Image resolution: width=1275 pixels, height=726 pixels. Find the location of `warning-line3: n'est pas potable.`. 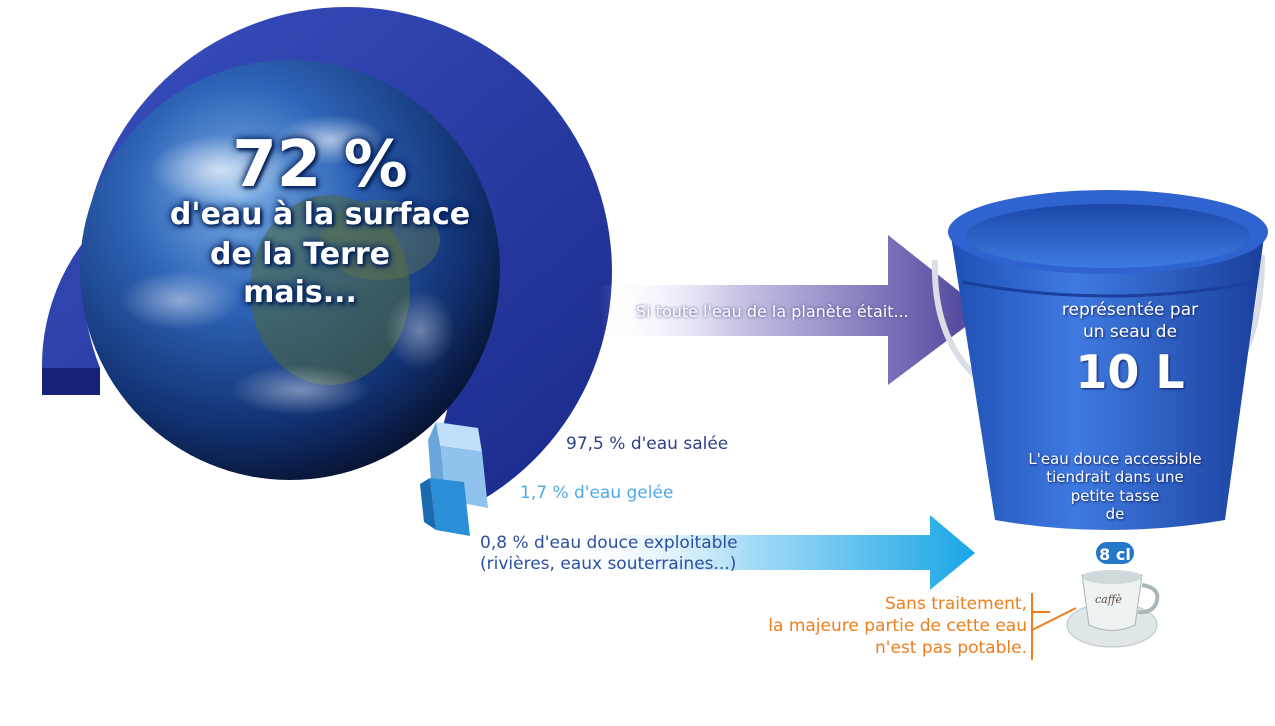

warning-line3: n'est pas potable. is located at coordinates (951, 648).